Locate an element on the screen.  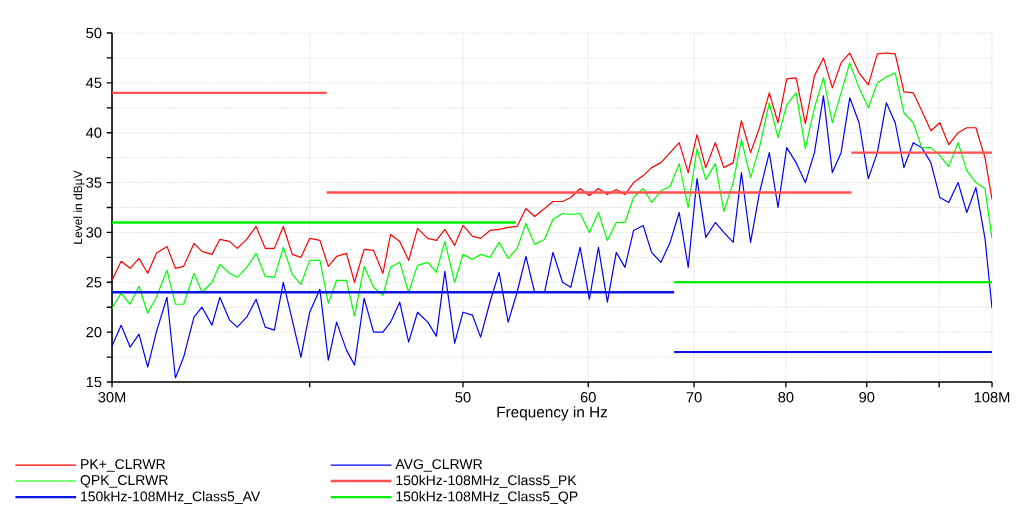
x-tick-label: 30M is located at coordinates (112, 397).